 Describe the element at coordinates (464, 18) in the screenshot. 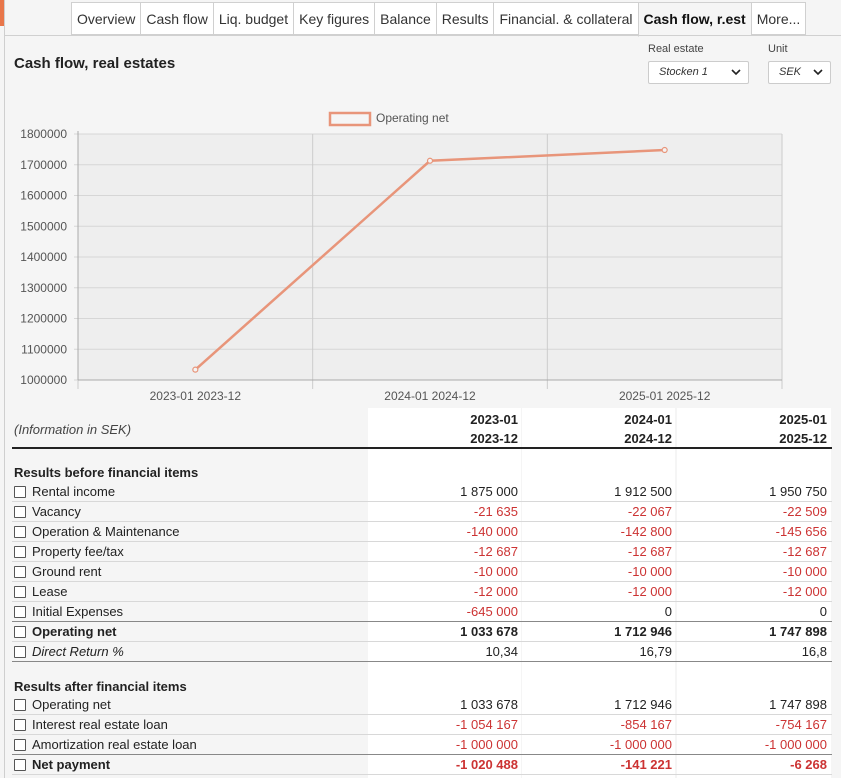

I see `tab-results: Results` at that location.